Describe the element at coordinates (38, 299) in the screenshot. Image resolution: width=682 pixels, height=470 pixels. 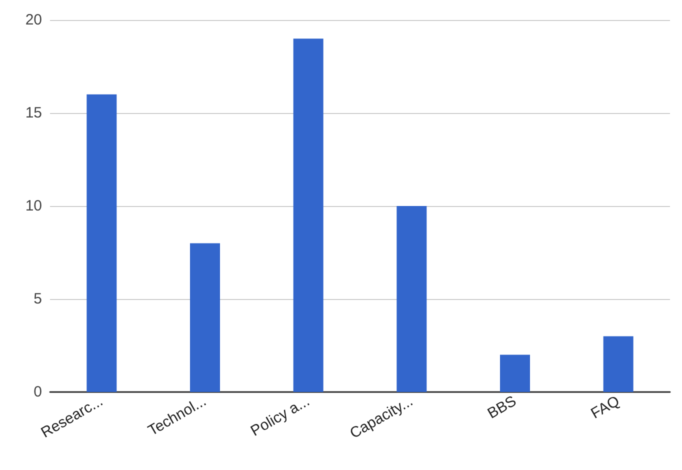
I see `y-tick-label: 5` at that location.